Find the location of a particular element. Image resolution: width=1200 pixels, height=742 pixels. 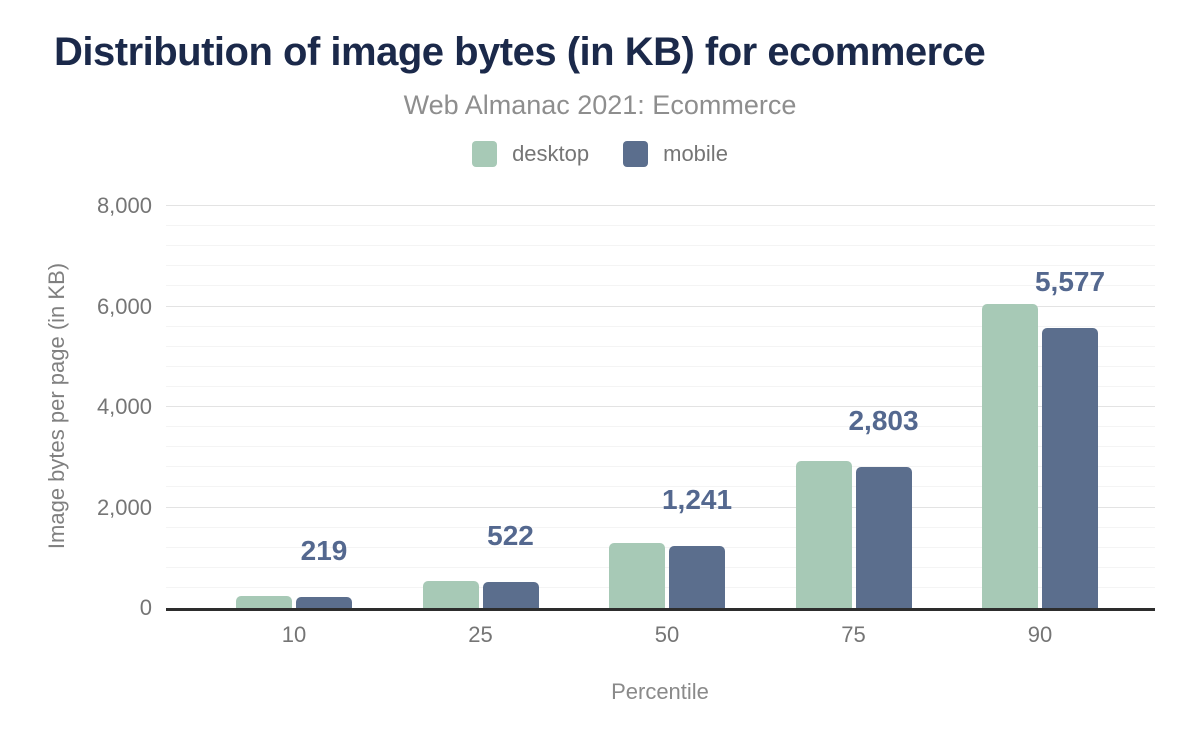

x-tick-label-p50: 50 is located at coordinates (667, 634).